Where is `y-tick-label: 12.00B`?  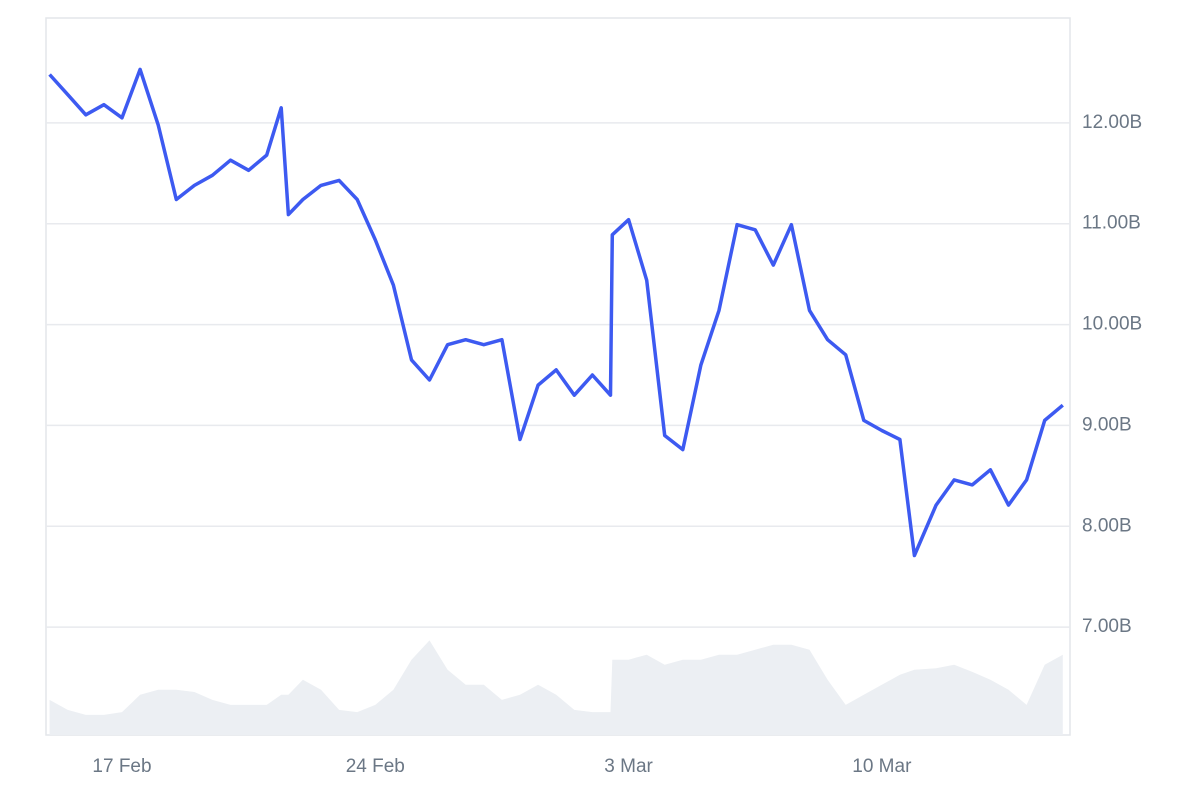
y-tick-label: 12.00B is located at coordinates (1112, 122).